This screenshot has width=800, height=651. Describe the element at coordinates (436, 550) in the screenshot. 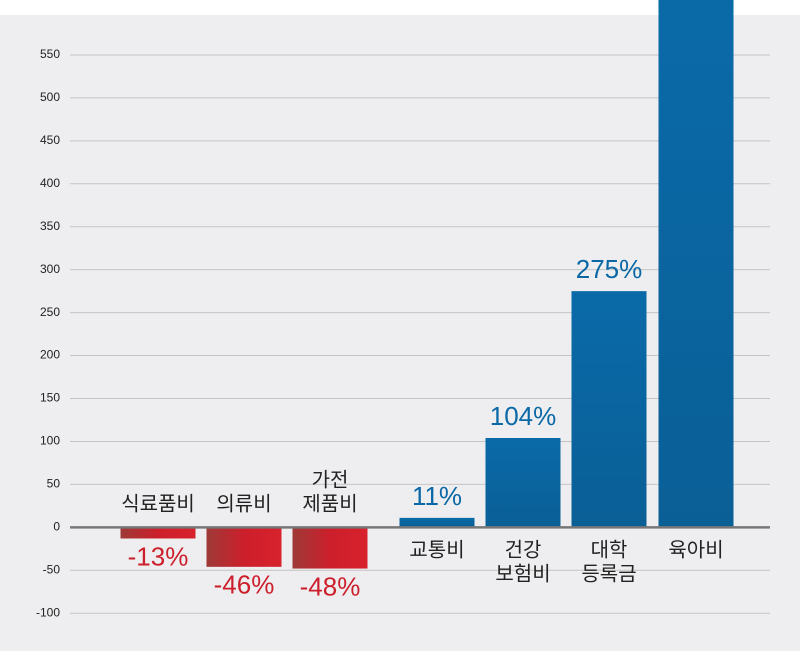

I see `x-tick-label: 교통비` at that location.